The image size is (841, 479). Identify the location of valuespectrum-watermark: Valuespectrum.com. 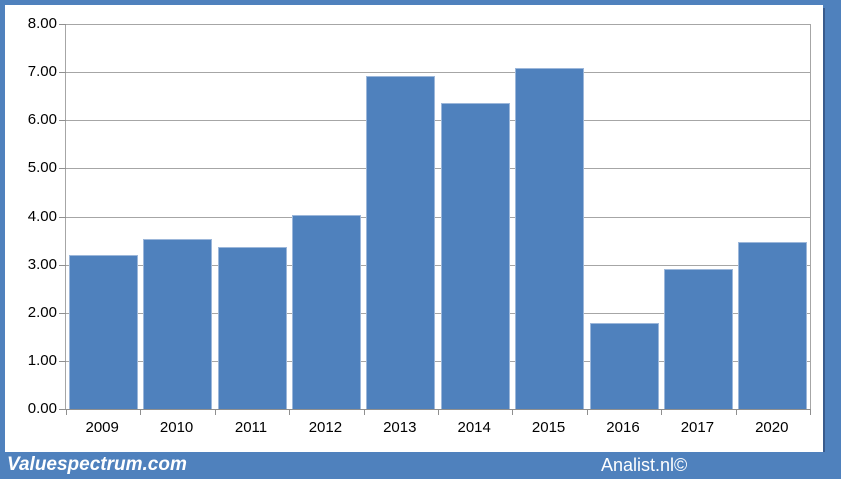
(97, 464).